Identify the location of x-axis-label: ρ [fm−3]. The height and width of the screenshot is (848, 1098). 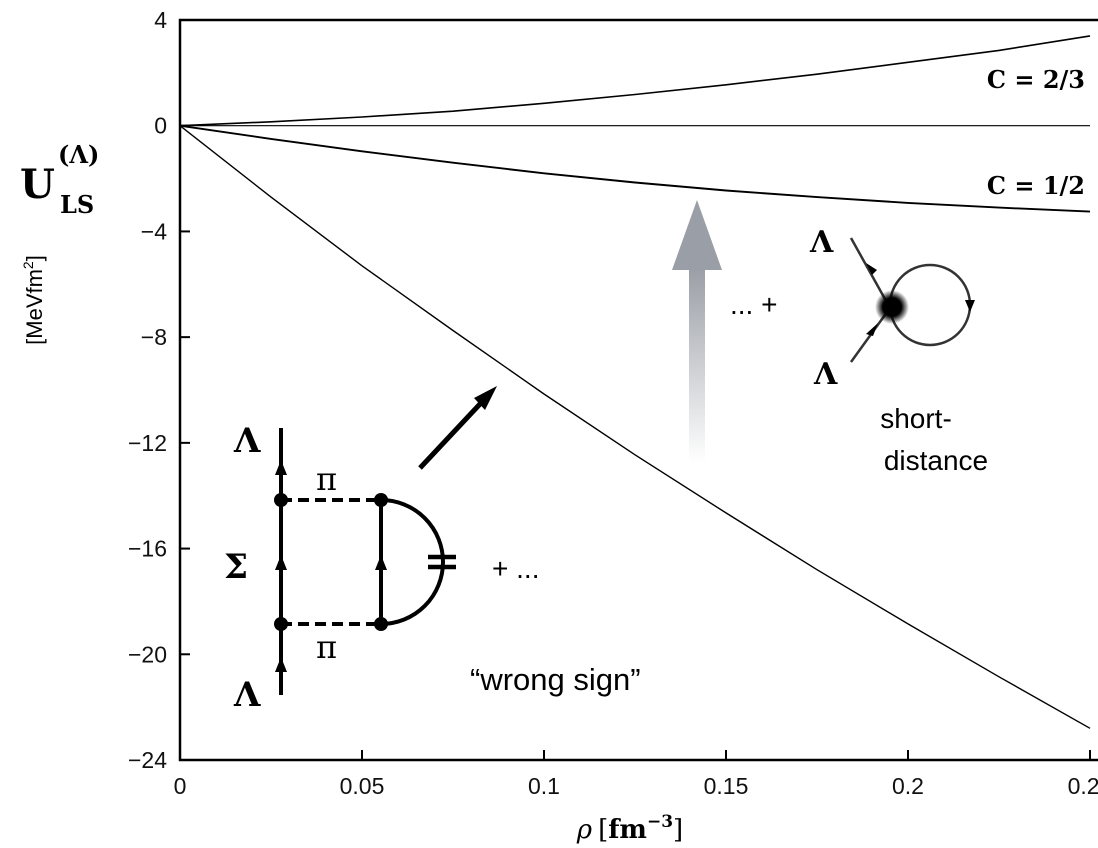
(629, 828).